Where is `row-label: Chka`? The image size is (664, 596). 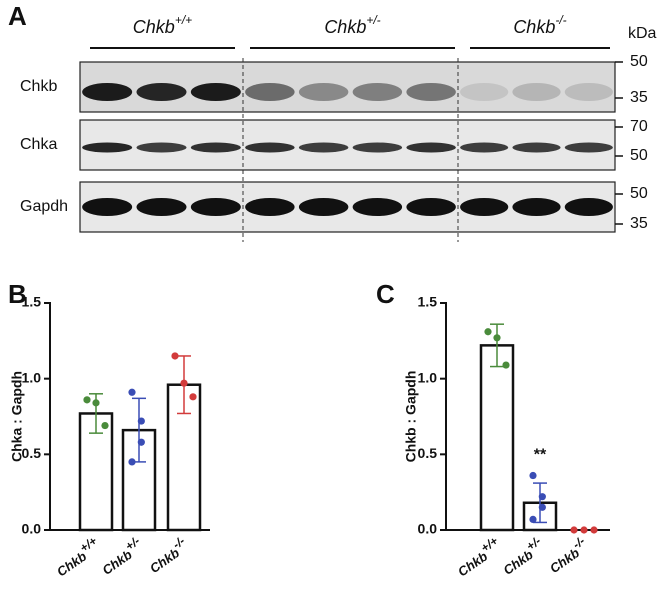
row-label: Chka is located at coordinates (38, 144).